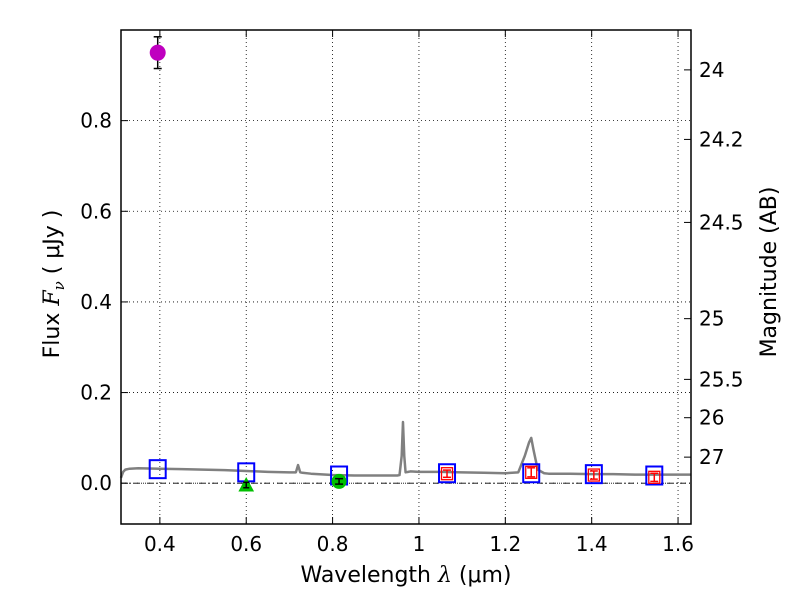 This screenshot has height=600, width=800. What do you see at coordinates (96, 393) in the screenshot?
I see `y-tick-label: 0.2` at bounding box center [96, 393].